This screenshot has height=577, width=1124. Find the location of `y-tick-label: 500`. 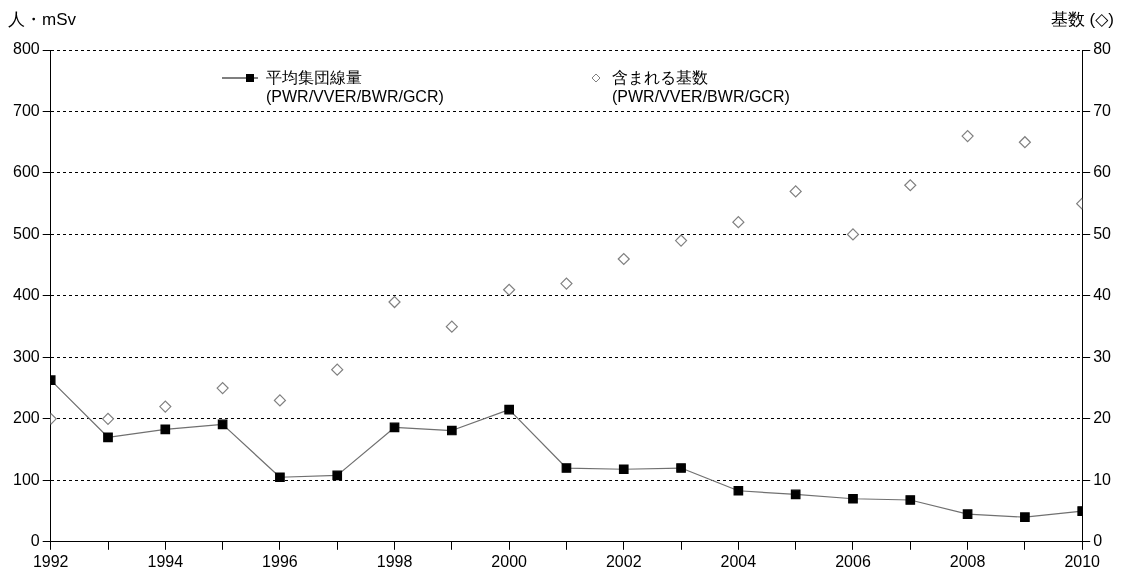

y-tick-label: 500 is located at coordinates (26, 233).